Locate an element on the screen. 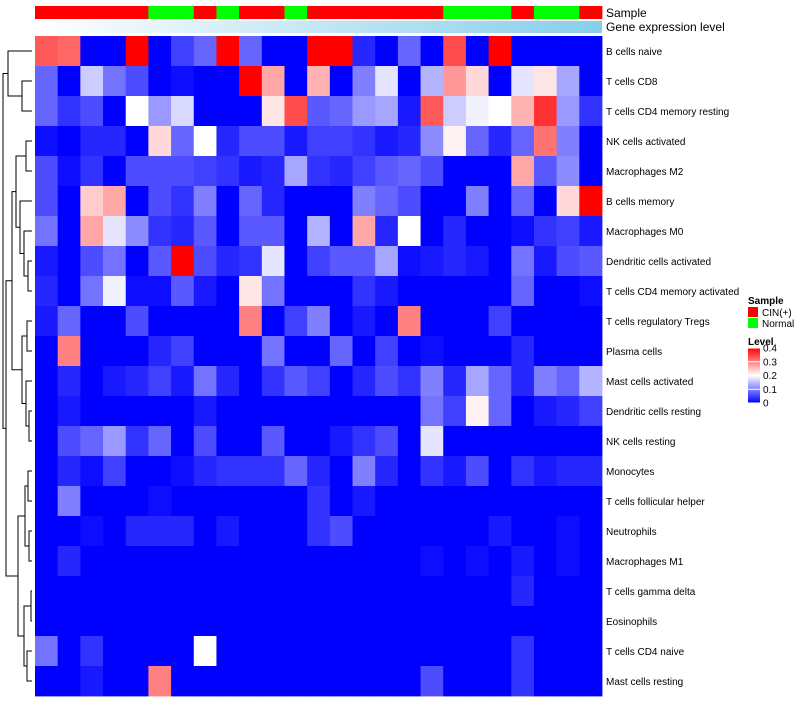  legend-level-tick-label: 0.3 is located at coordinates (770, 362).